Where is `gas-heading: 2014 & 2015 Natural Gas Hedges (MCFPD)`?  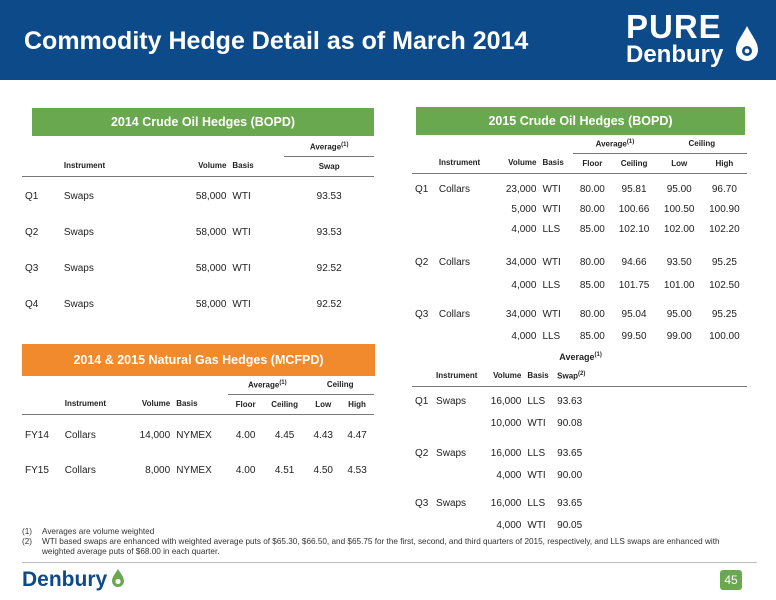 gas-heading: 2014 & 2015 Natural Gas Hedges (MCFPD) is located at coordinates (198, 360).